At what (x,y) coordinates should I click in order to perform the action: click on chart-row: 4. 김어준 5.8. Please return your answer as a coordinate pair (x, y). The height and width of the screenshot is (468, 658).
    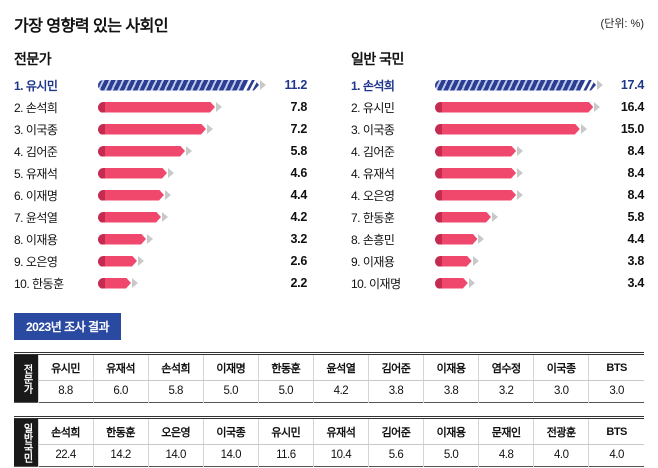
    Looking at the image, I should click on (160, 151).